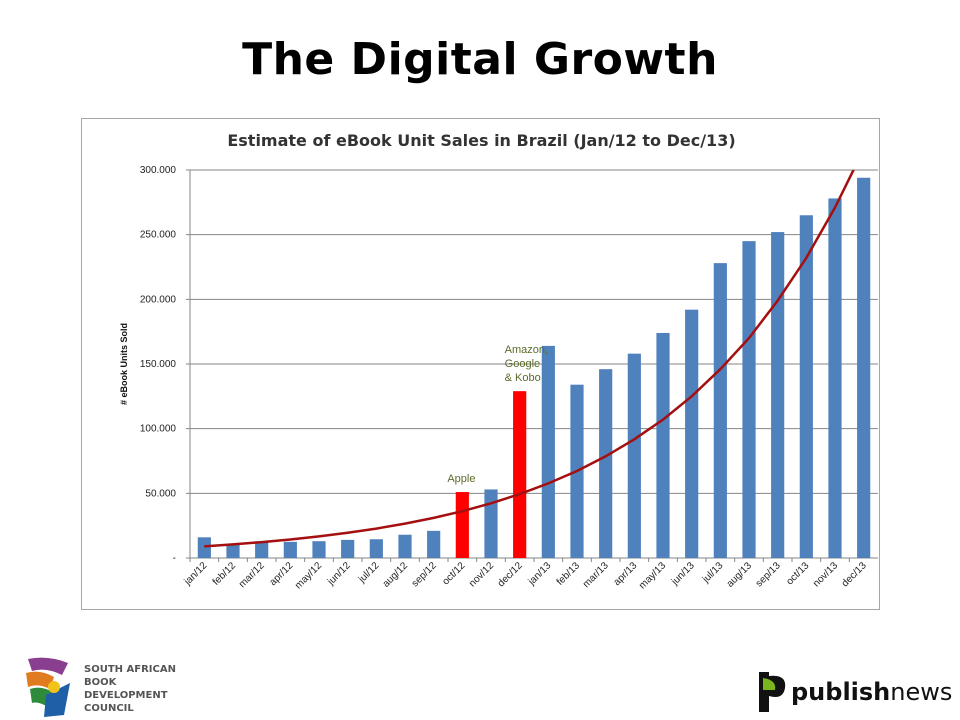 The width and height of the screenshot is (960, 720). Describe the element at coordinates (424, 574) in the screenshot. I see `x-tick-label: sep/12` at that location.